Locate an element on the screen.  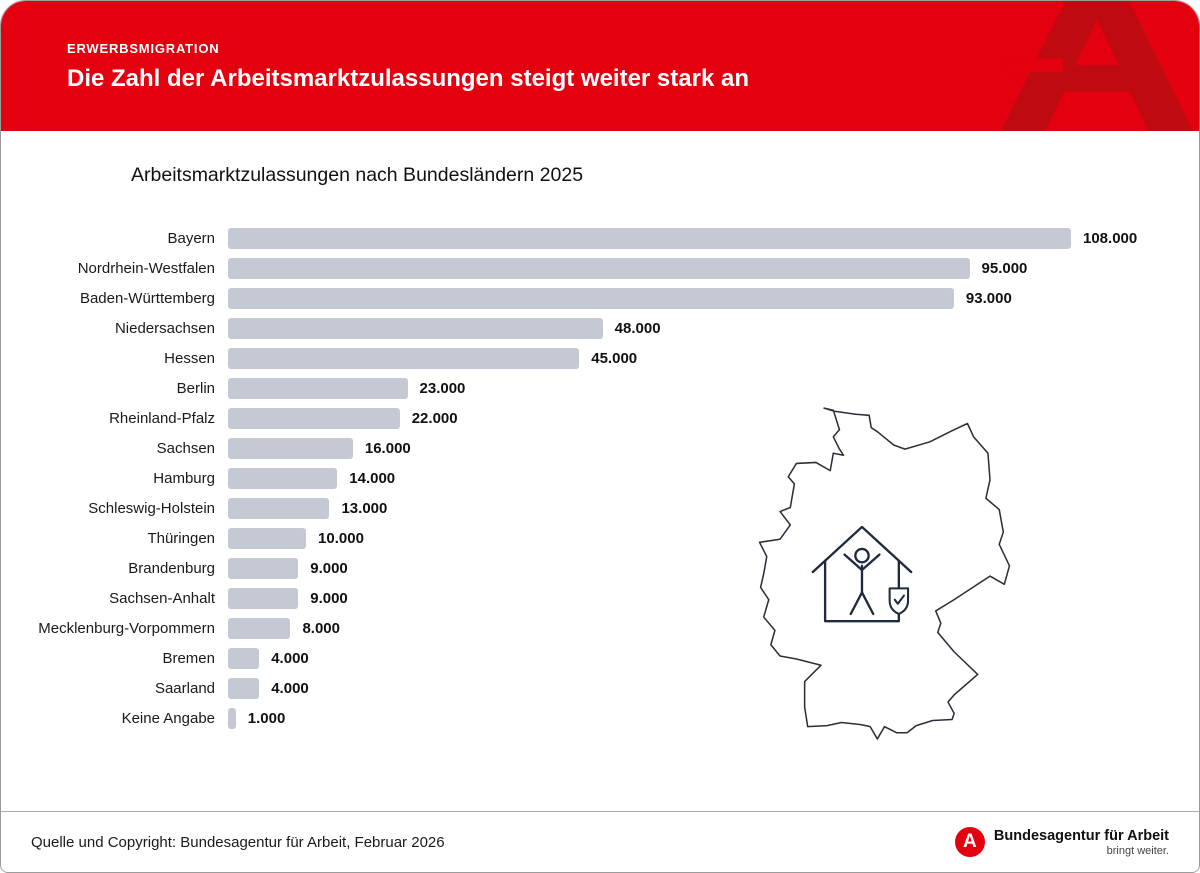
bar-value-label: 48.000 is located at coordinates (637, 328).